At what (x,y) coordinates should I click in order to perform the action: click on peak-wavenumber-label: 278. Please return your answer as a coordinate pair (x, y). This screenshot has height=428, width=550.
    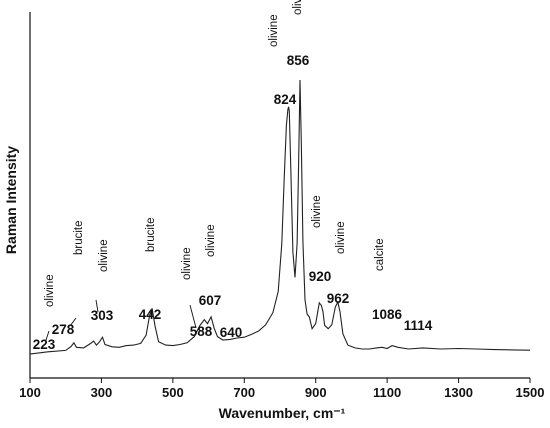
    Looking at the image, I should click on (63, 329).